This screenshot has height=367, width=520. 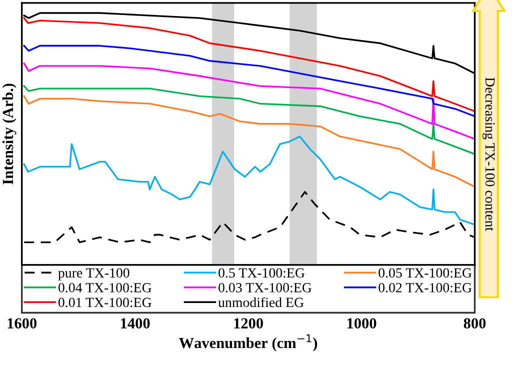 I want to click on x-tick-label: 1600, so click(x=22, y=323).